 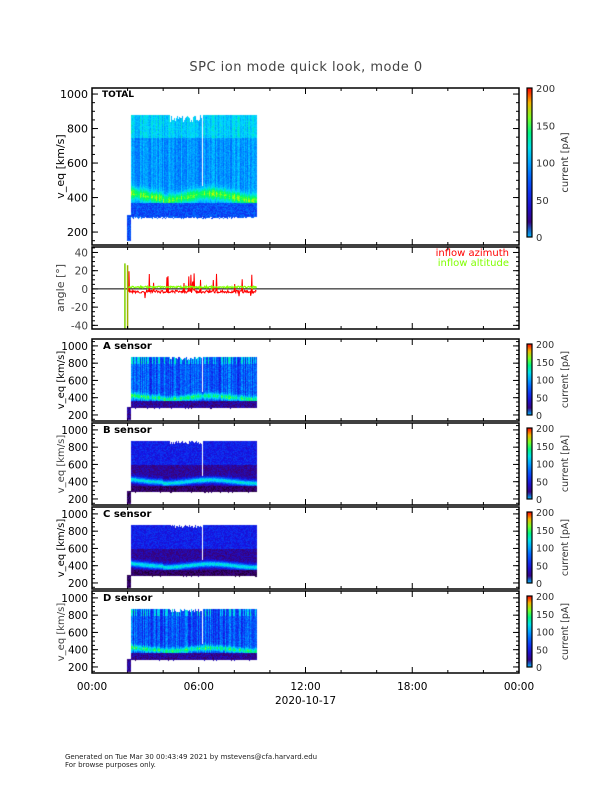 What do you see at coordinates (412, 687) in the screenshot?
I see `x-tick-label: 18:00` at bounding box center [412, 687].